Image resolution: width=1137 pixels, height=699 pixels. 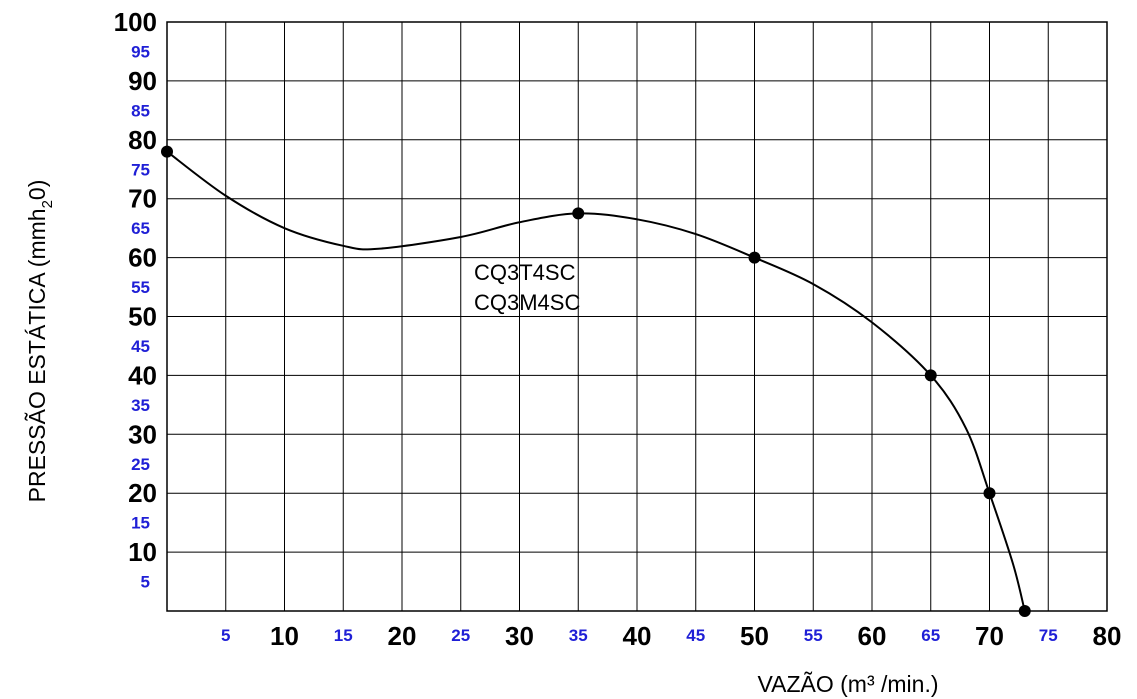 What do you see at coordinates (527, 302) in the screenshot?
I see `annotation-line-2: CQ3M4SC` at bounding box center [527, 302].